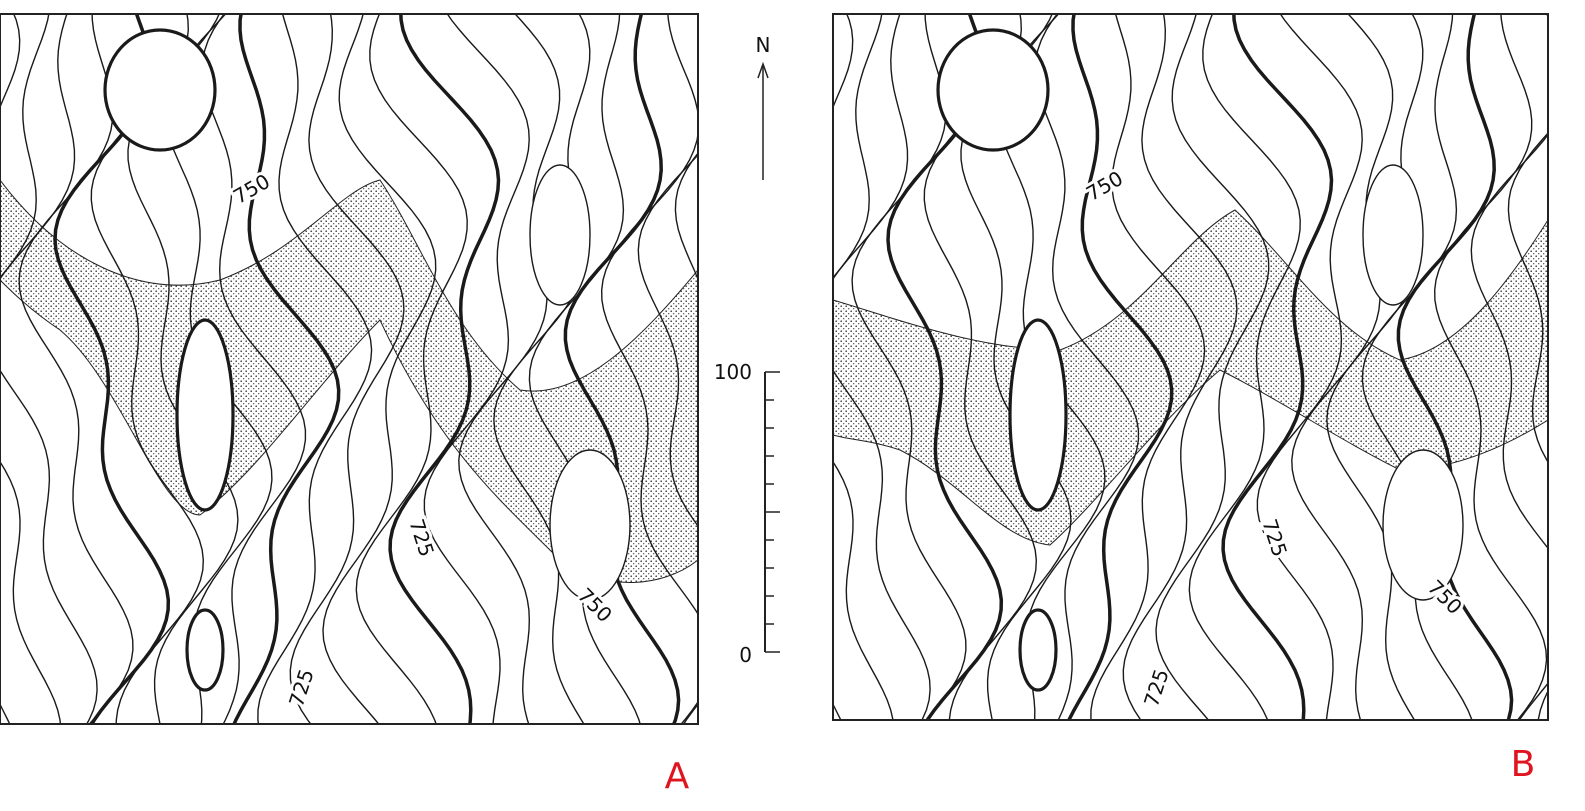 The height and width of the screenshot is (811, 1585). What do you see at coordinates (747, 513) in the screenshot?
I see `scale-bar: 100 0` at bounding box center [747, 513].